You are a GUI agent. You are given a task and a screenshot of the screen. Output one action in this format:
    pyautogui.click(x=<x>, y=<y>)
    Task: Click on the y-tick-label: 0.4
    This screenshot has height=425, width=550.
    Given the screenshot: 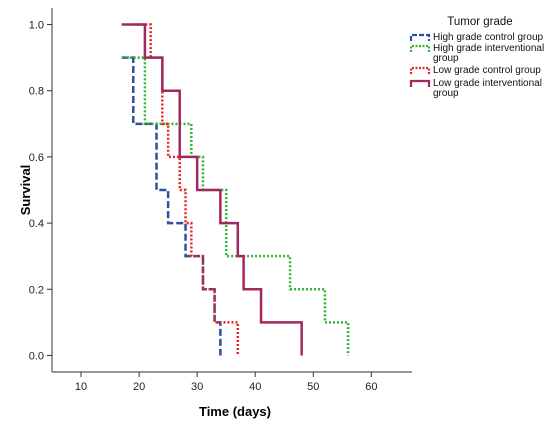 What is the action you would take?
    pyautogui.click(x=36, y=224)
    